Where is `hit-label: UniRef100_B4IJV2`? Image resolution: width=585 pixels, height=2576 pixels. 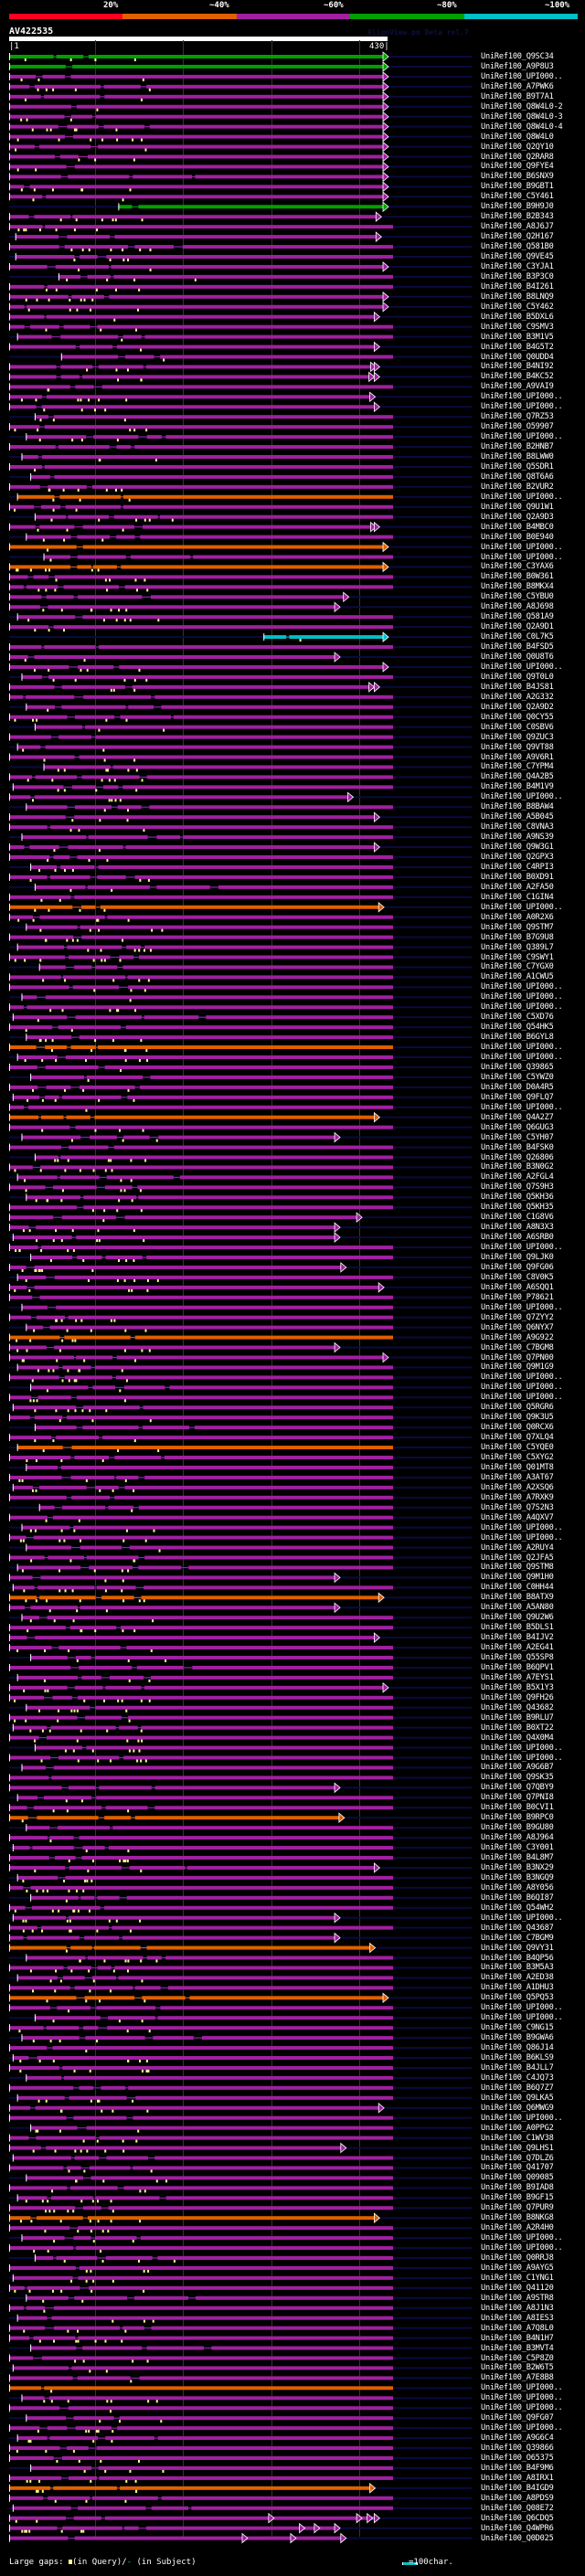 hit-label: UniRef100_B4IJV2 is located at coordinates (517, 1638).